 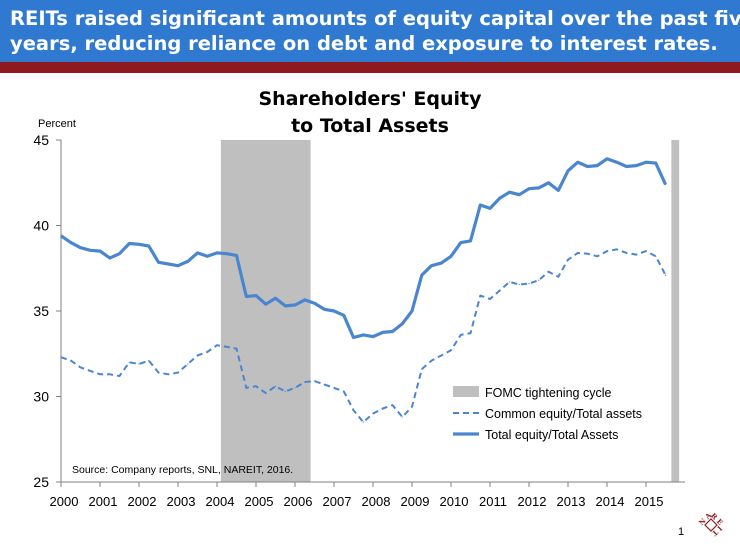 What do you see at coordinates (370, 99) in the screenshot?
I see `chart-title-line-1: Shareholders' Equity` at bounding box center [370, 99].